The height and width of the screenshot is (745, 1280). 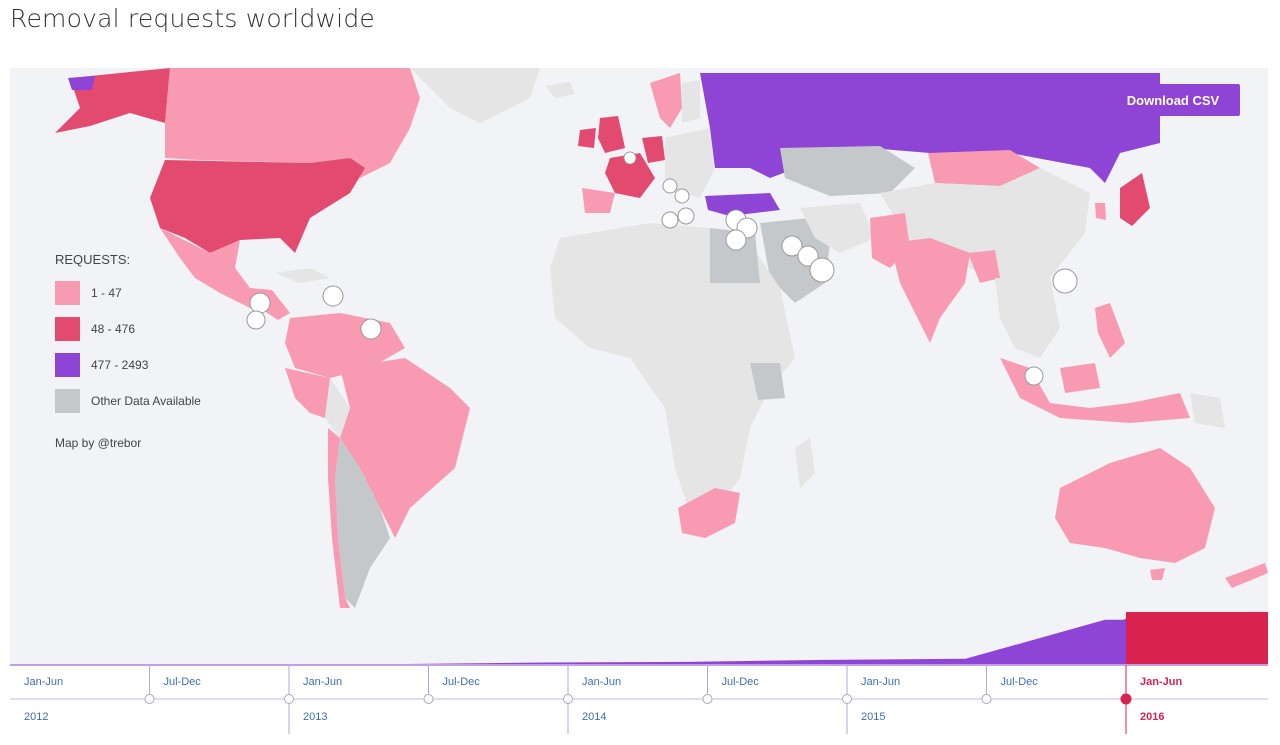 I want to click on africa, so click(x=672, y=370).